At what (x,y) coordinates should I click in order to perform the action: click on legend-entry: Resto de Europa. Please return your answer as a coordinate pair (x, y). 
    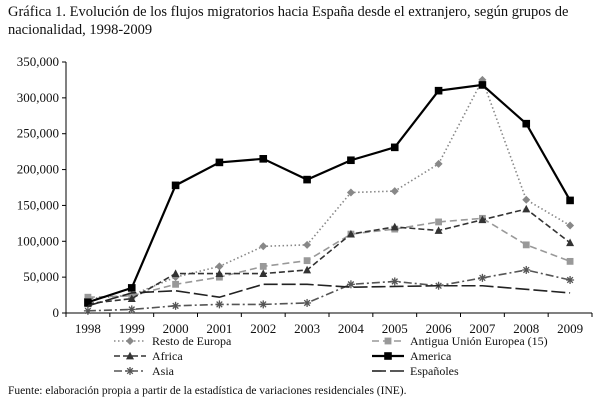
    Looking at the image, I should click on (173, 341).